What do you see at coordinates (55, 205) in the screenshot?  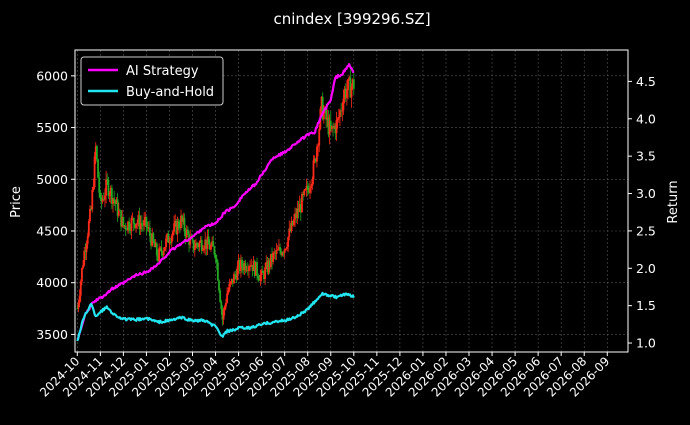 I see `left-y-axis: 3500 4000 4500 5000 5500 6000` at bounding box center [55, 205].